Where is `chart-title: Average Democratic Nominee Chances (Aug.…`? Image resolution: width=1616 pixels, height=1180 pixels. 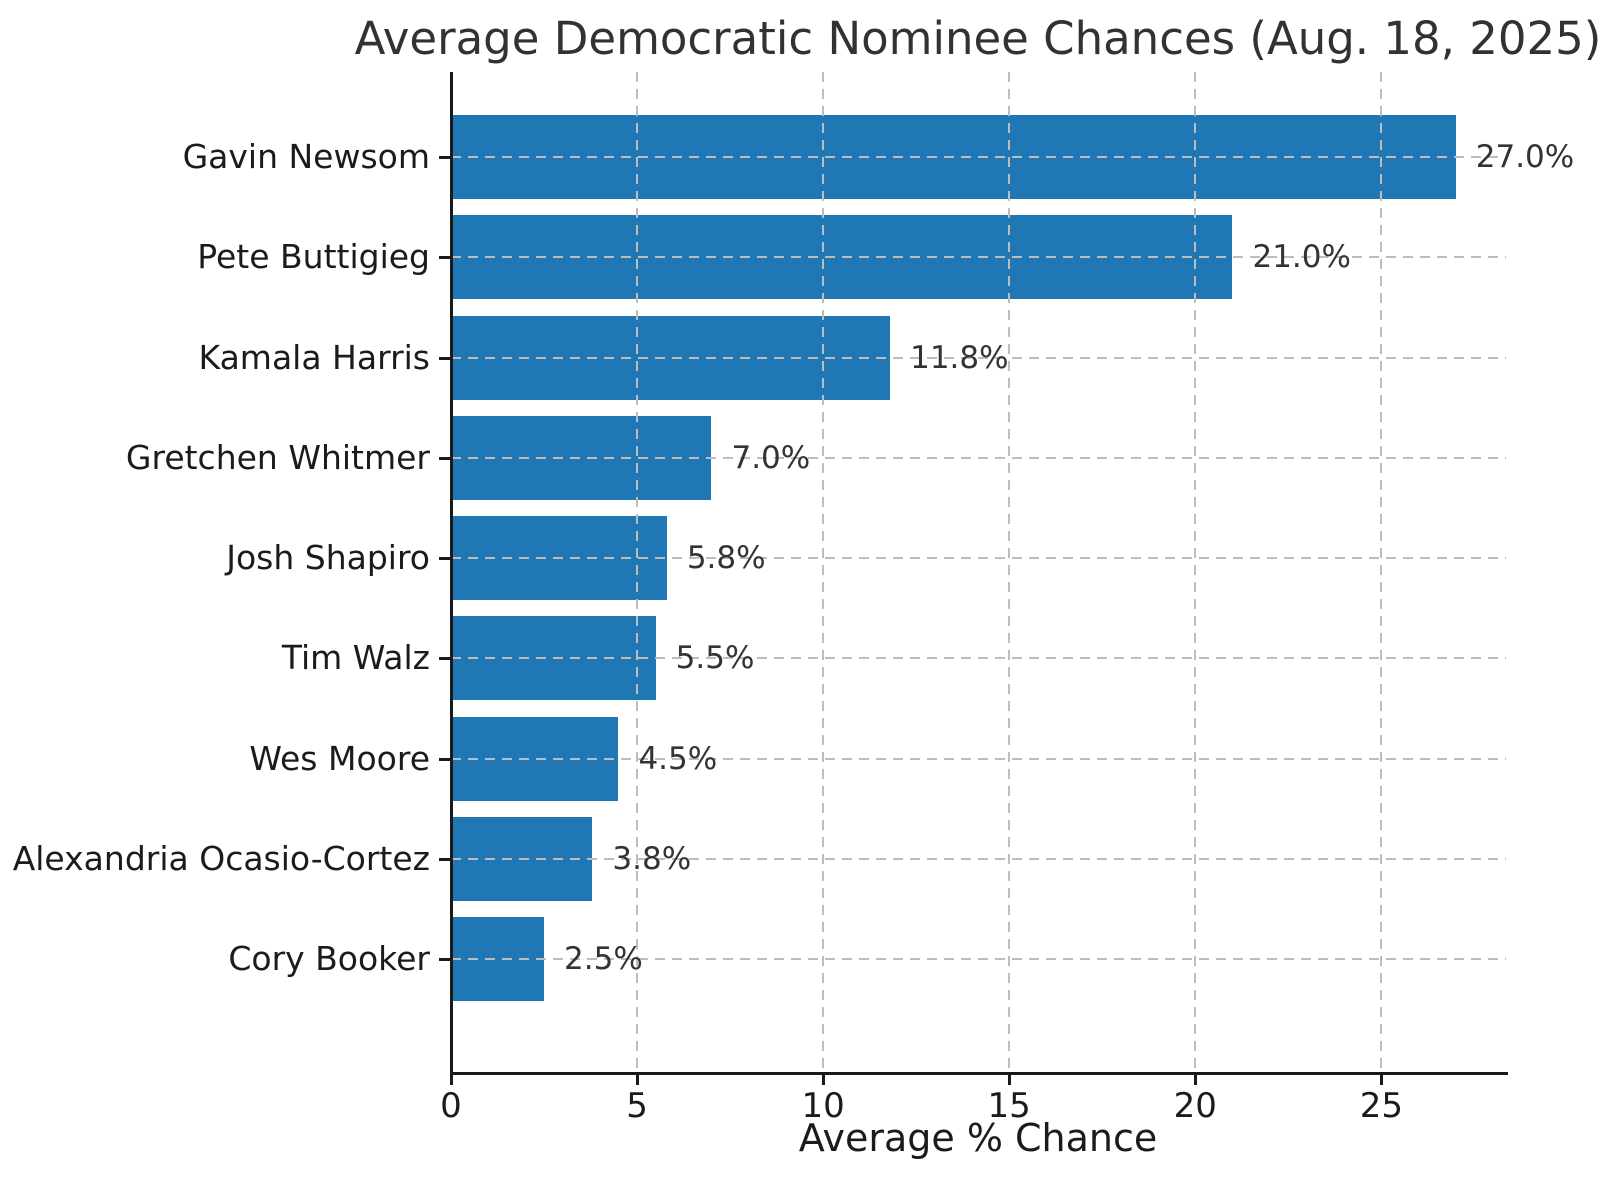 chart-title: Average Democratic Nominee Chances (Aug.… is located at coordinates (978, 38).